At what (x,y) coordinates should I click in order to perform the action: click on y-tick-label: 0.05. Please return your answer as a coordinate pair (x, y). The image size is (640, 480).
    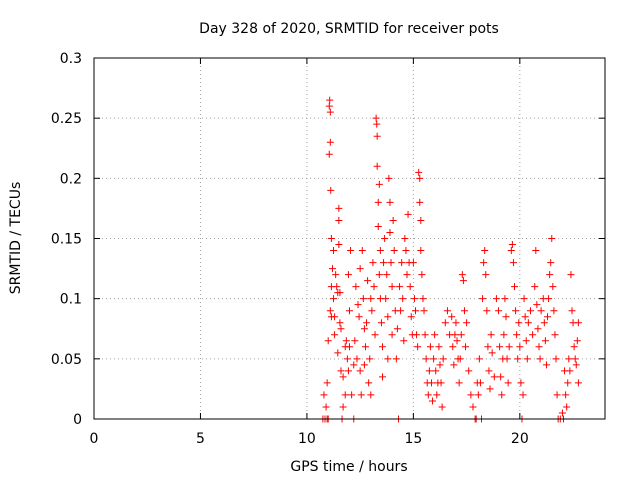
    Looking at the image, I should click on (66, 360).